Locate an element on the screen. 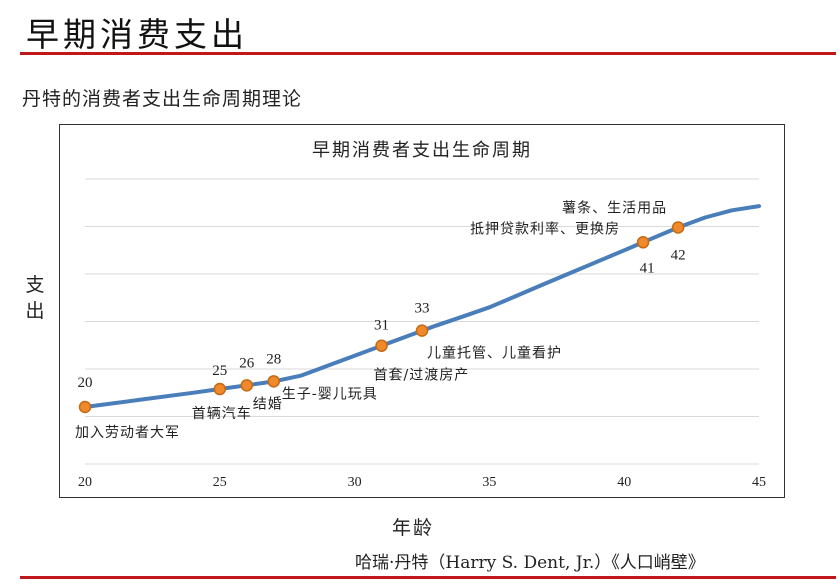 This screenshot has height=587, width=840. point-annotation: 儿童托管、儿童看护 is located at coordinates (494, 353).